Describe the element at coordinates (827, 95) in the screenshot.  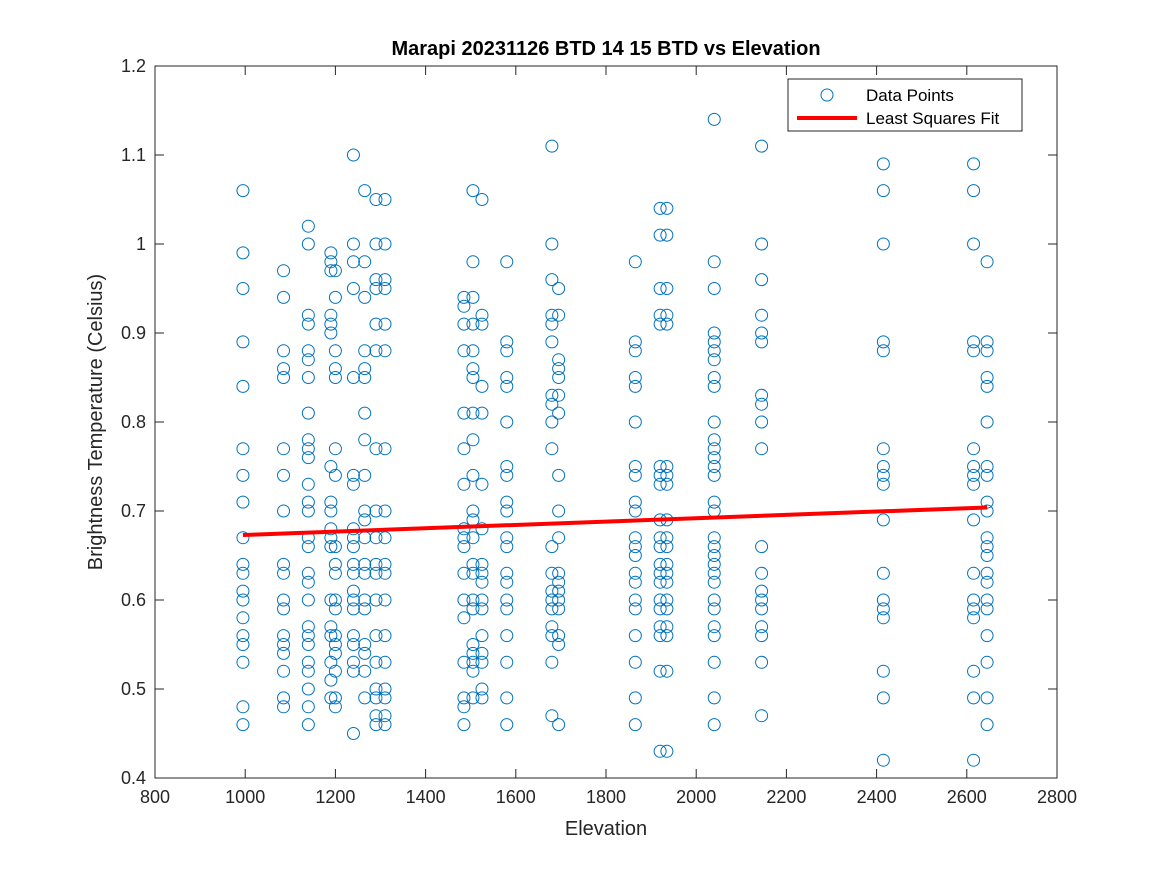
I see `legend-marker-data-points` at that location.